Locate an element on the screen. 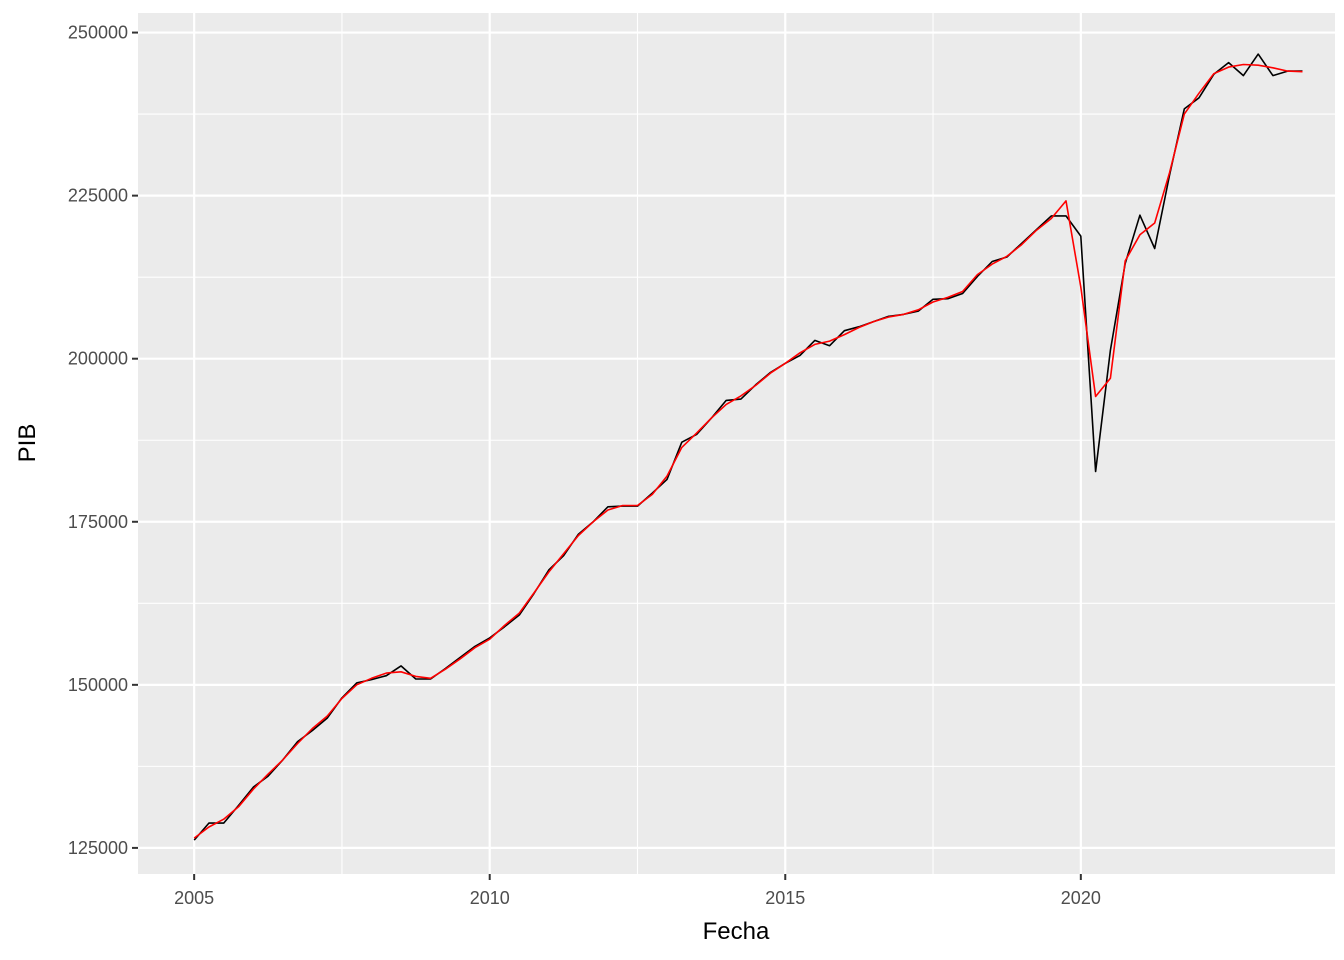 The width and height of the screenshot is (1344, 960). x-tick-label: 2010 is located at coordinates (490, 898).